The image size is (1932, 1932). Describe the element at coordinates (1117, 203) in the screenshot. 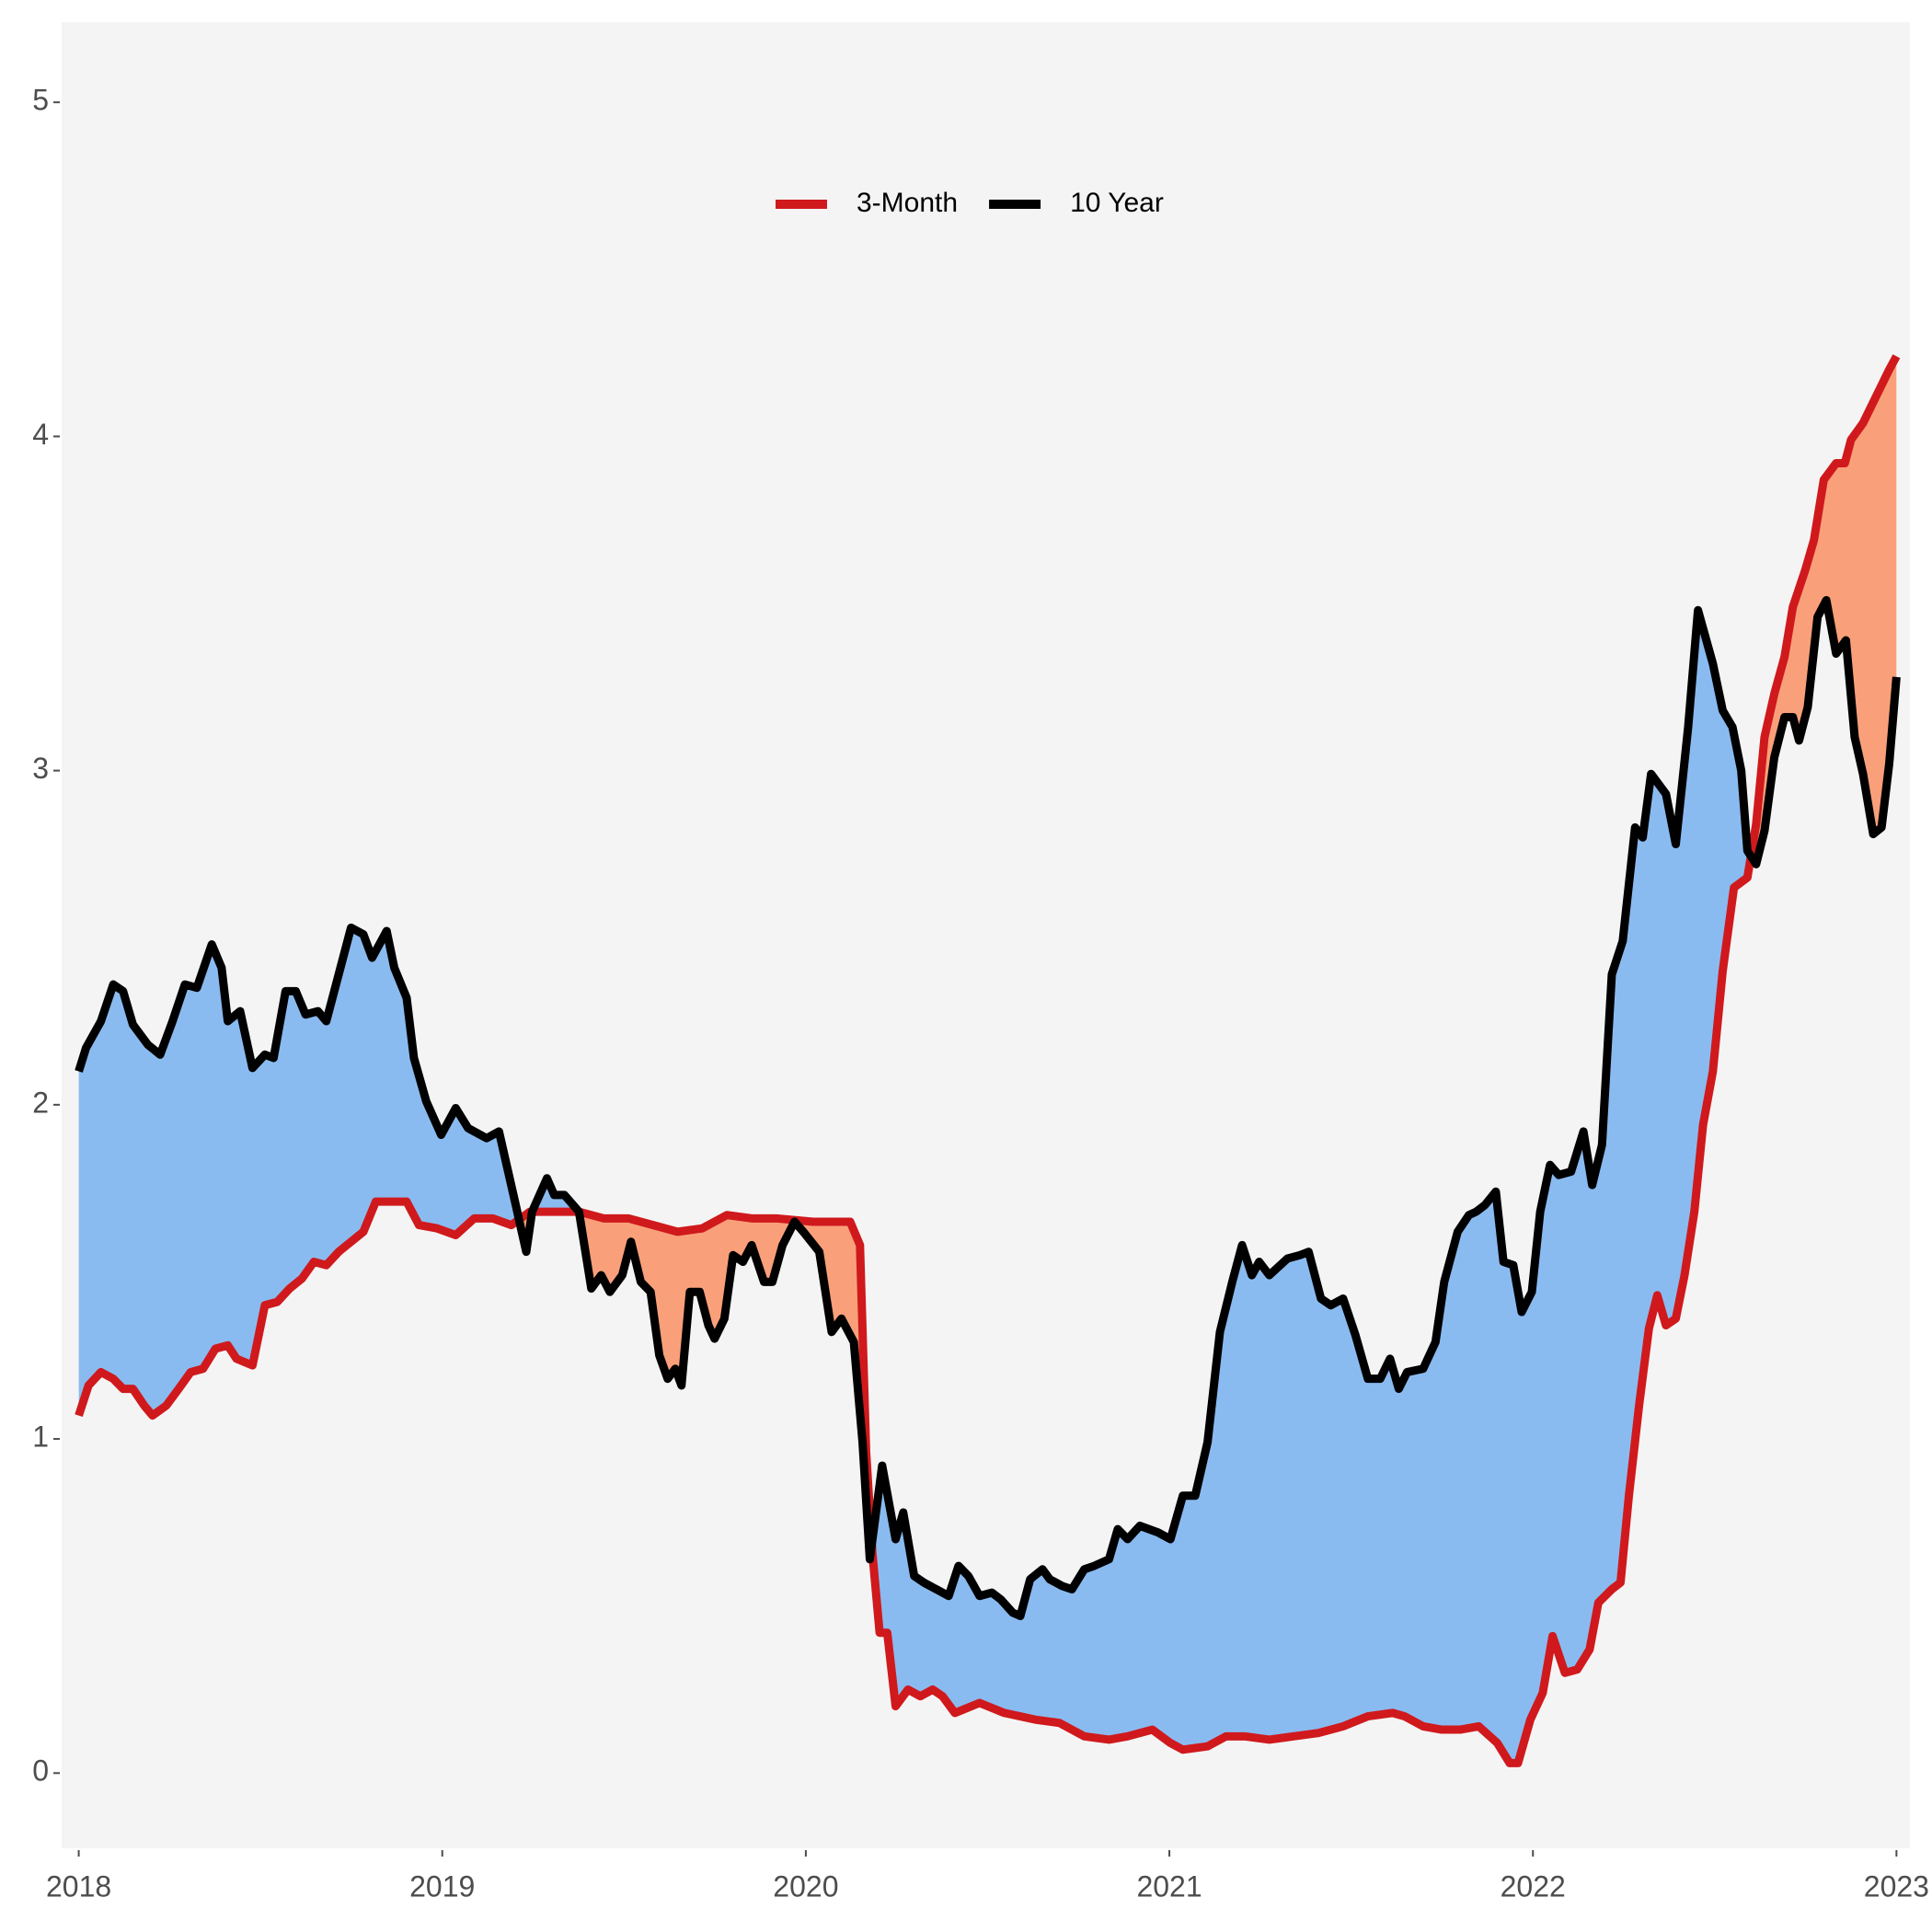

I see `legend-label: 10 Year` at that location.